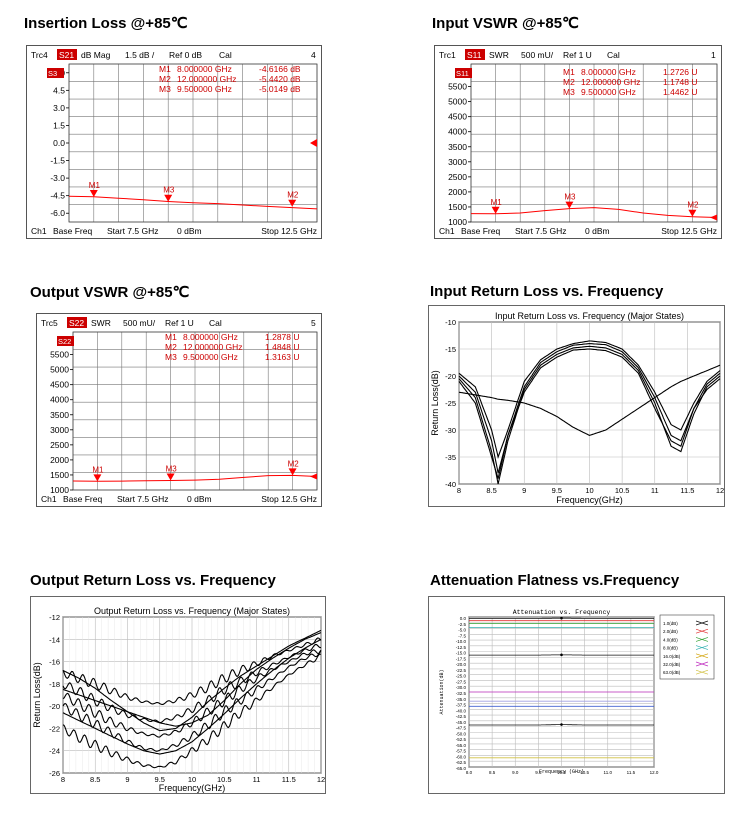  What do you see at coordinates (457, 162) in the screenshot?
I see `y-tick-label: 3000` at bounding box center [457, 162].